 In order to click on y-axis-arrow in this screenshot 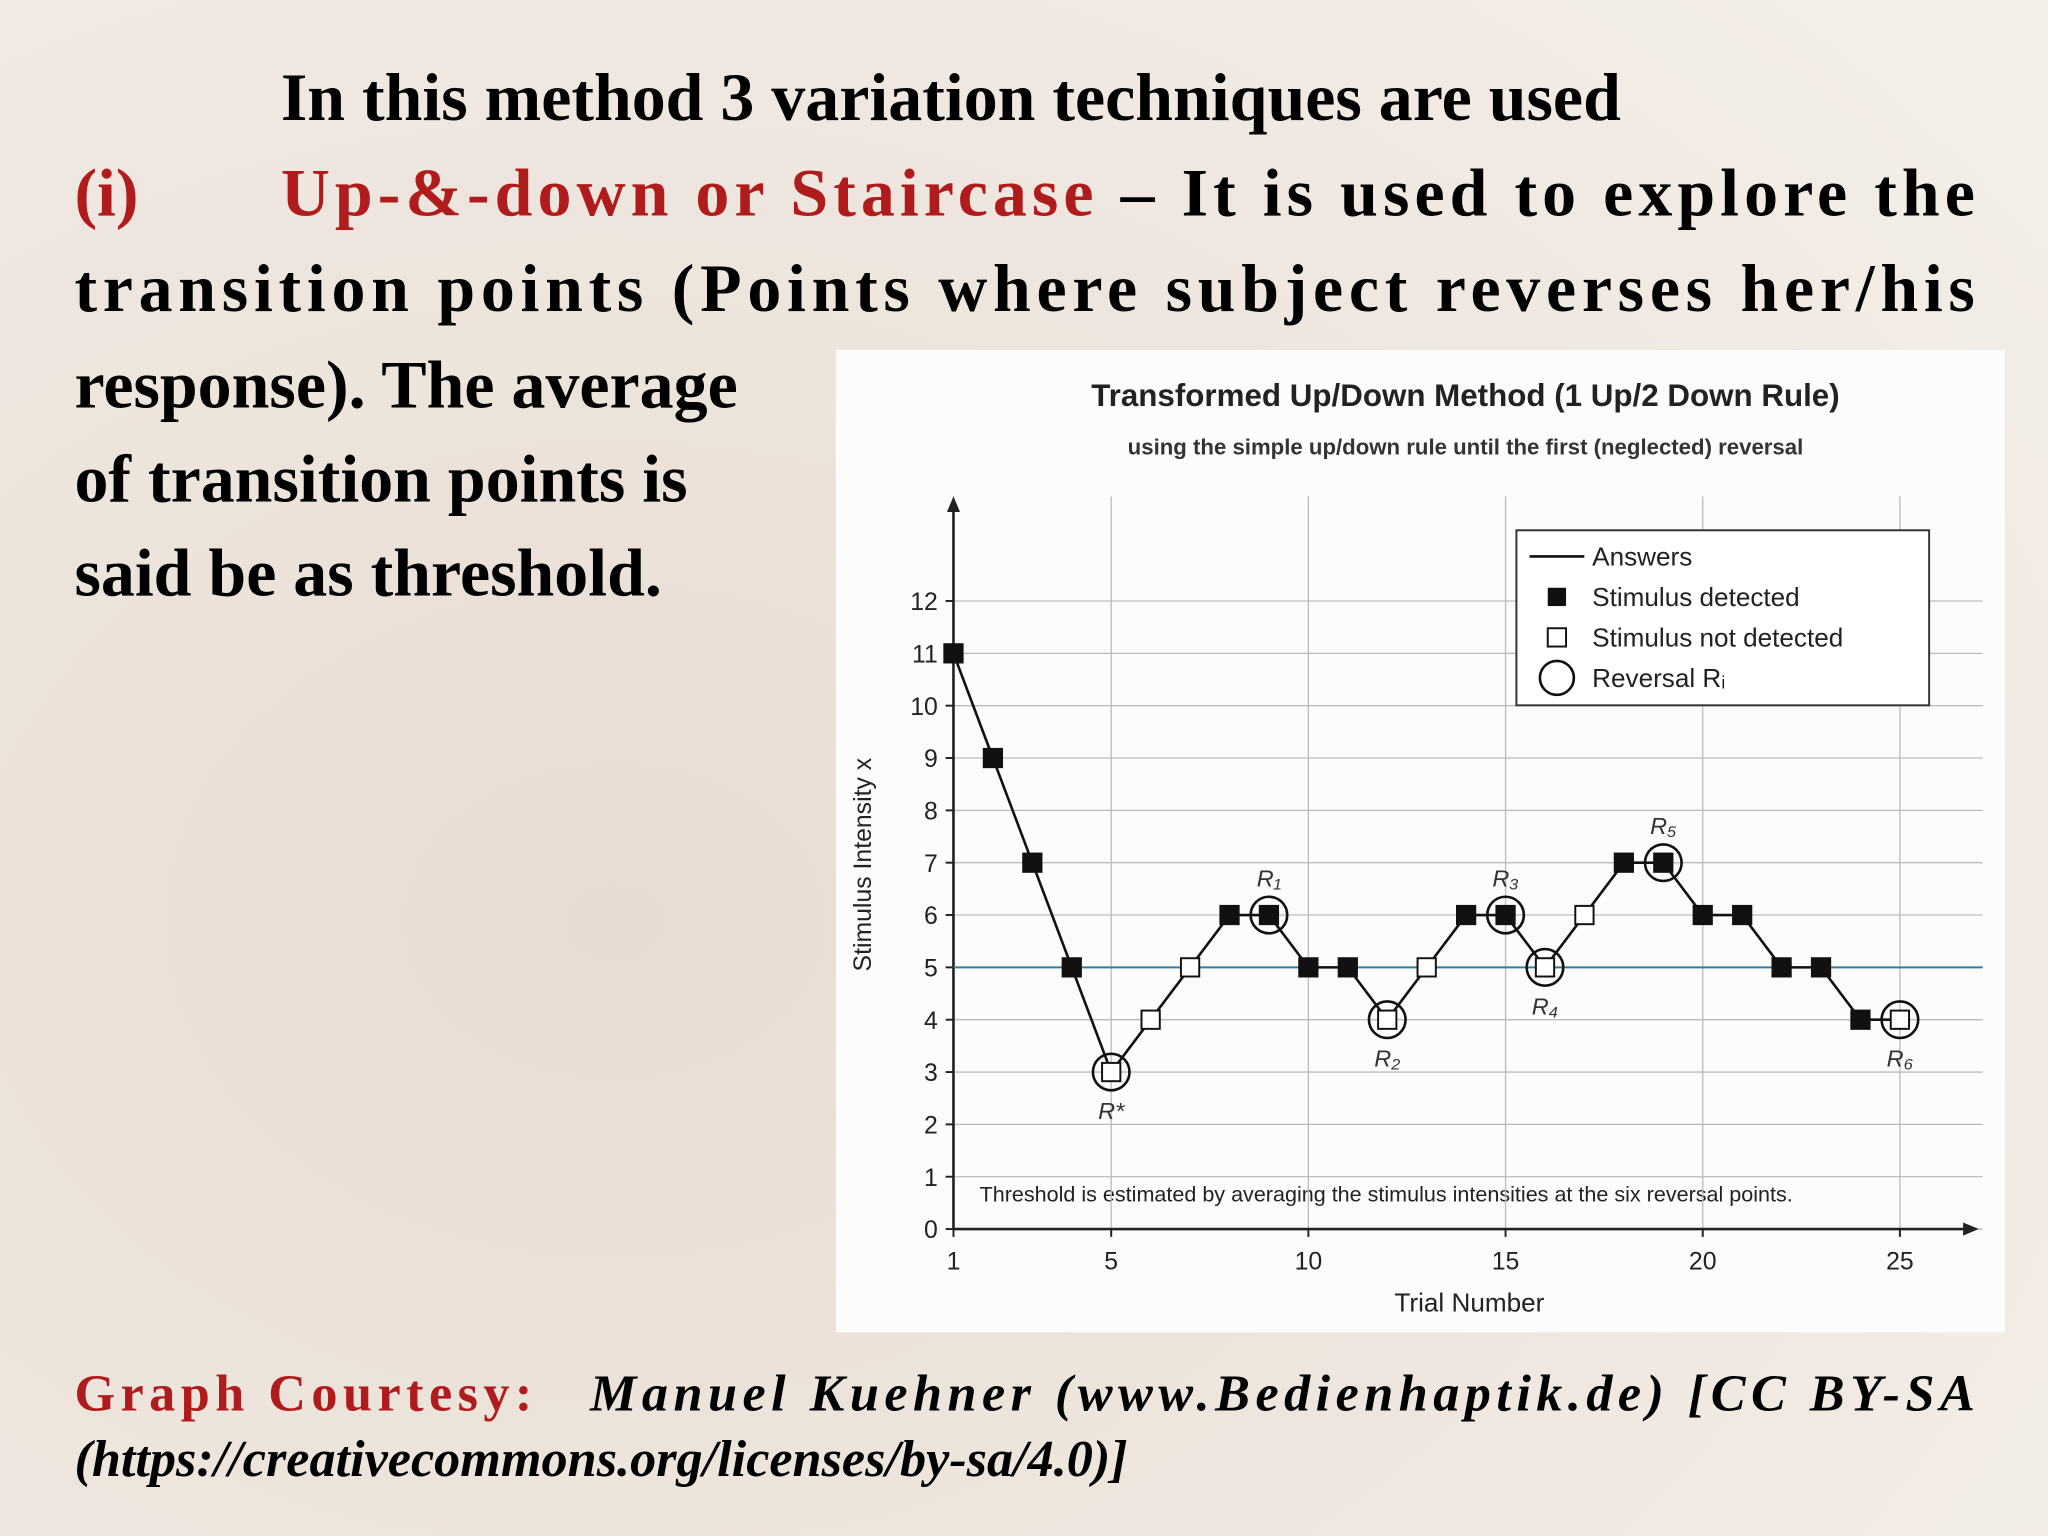, I will do `click(953, 504)`.